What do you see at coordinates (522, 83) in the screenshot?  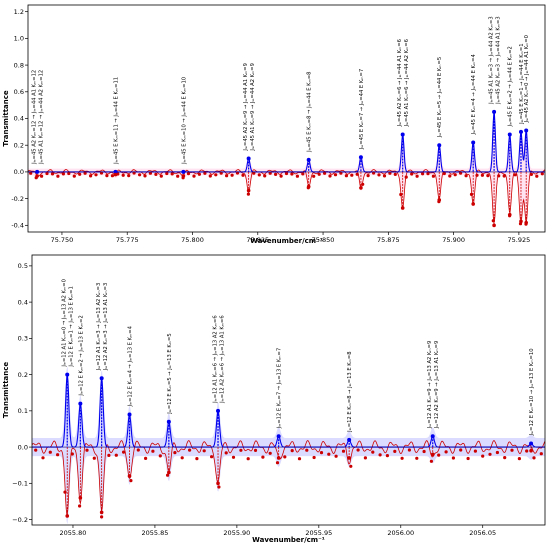 I see `transition-label: Jₗₑ=45 E Kₘ=1 → Jₗₑ=44 E Kₘ=1` at bounding box center [522, 83].